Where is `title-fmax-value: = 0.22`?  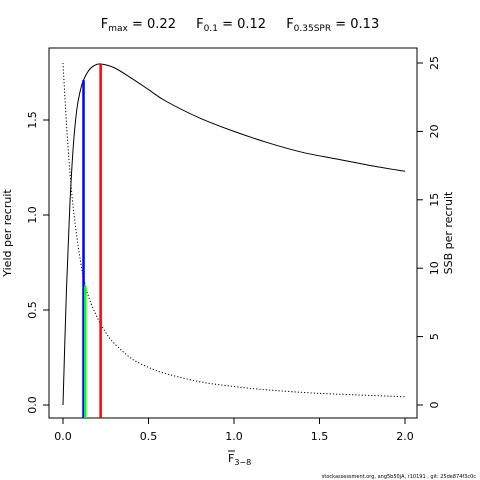
title-fmax-value: = 0.22 is located at coordinates (152, 24).